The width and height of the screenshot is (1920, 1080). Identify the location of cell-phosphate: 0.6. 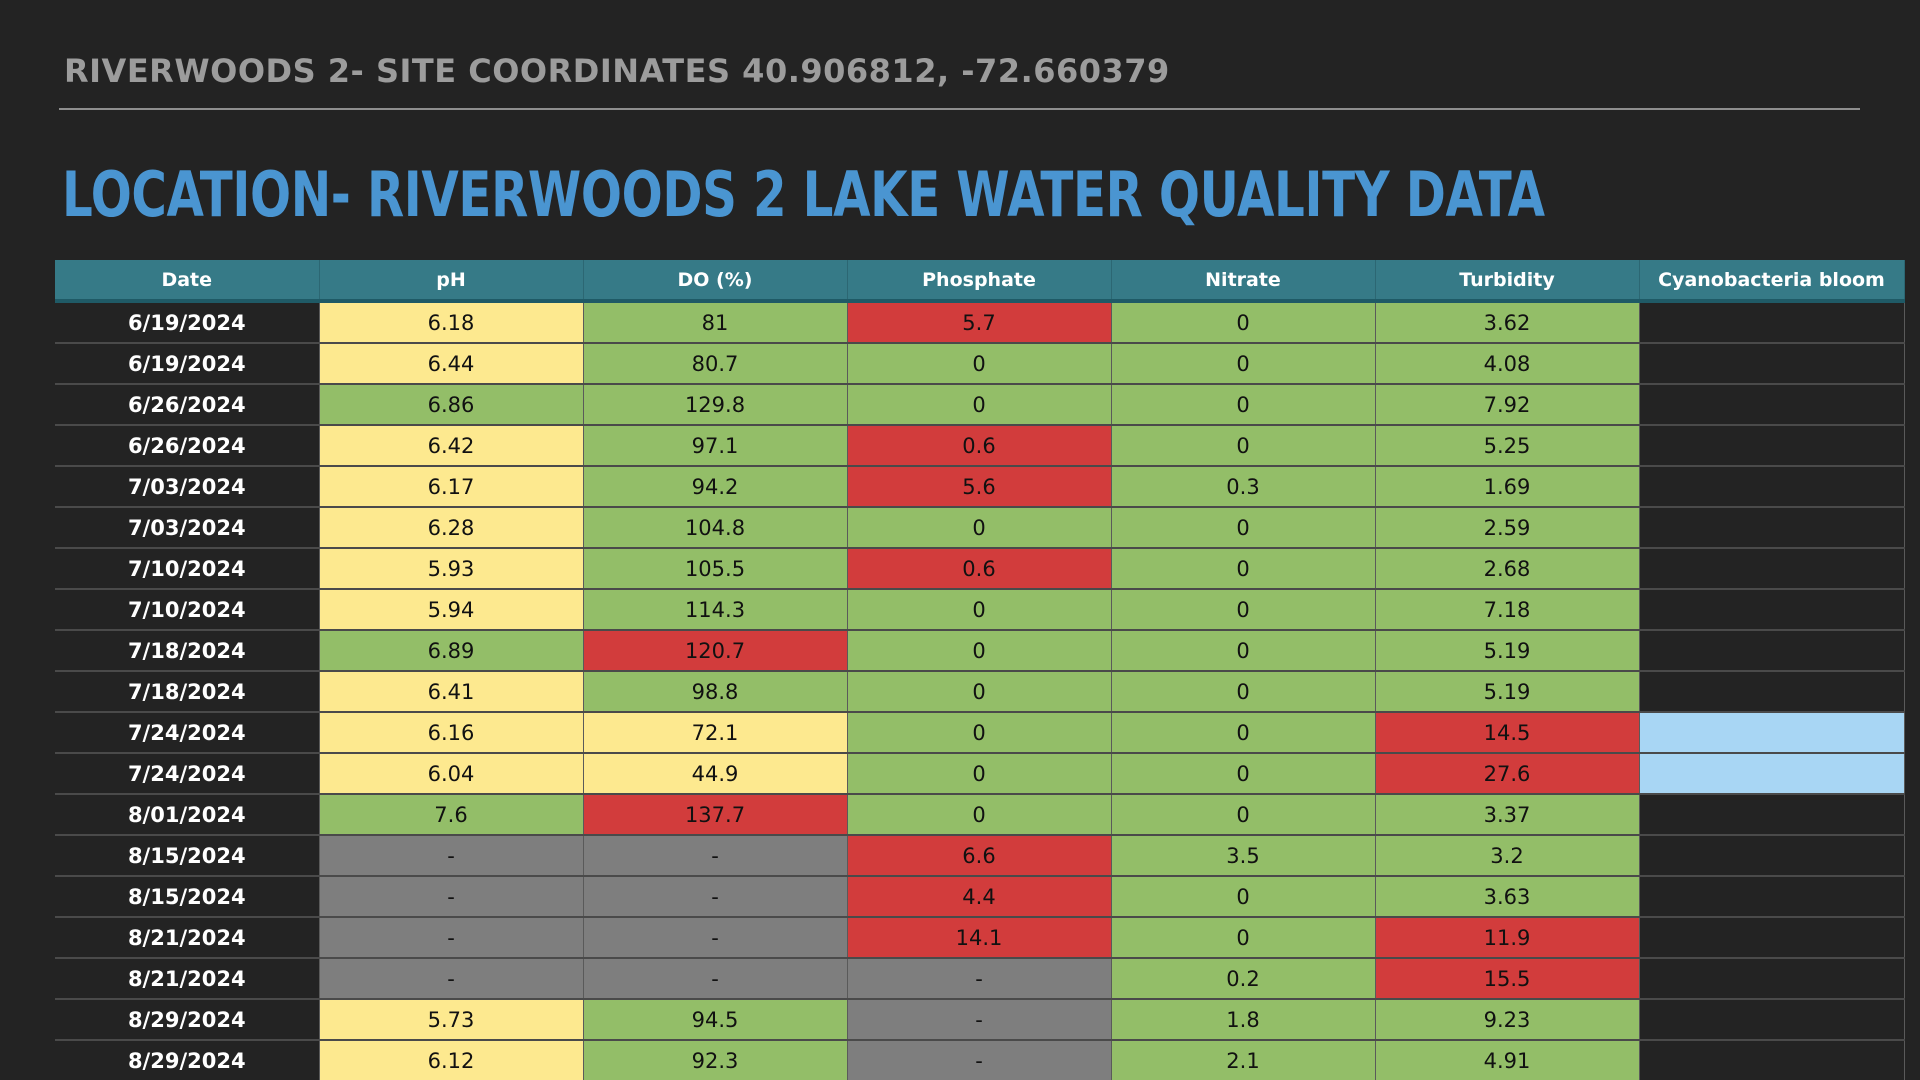
(979, 445).